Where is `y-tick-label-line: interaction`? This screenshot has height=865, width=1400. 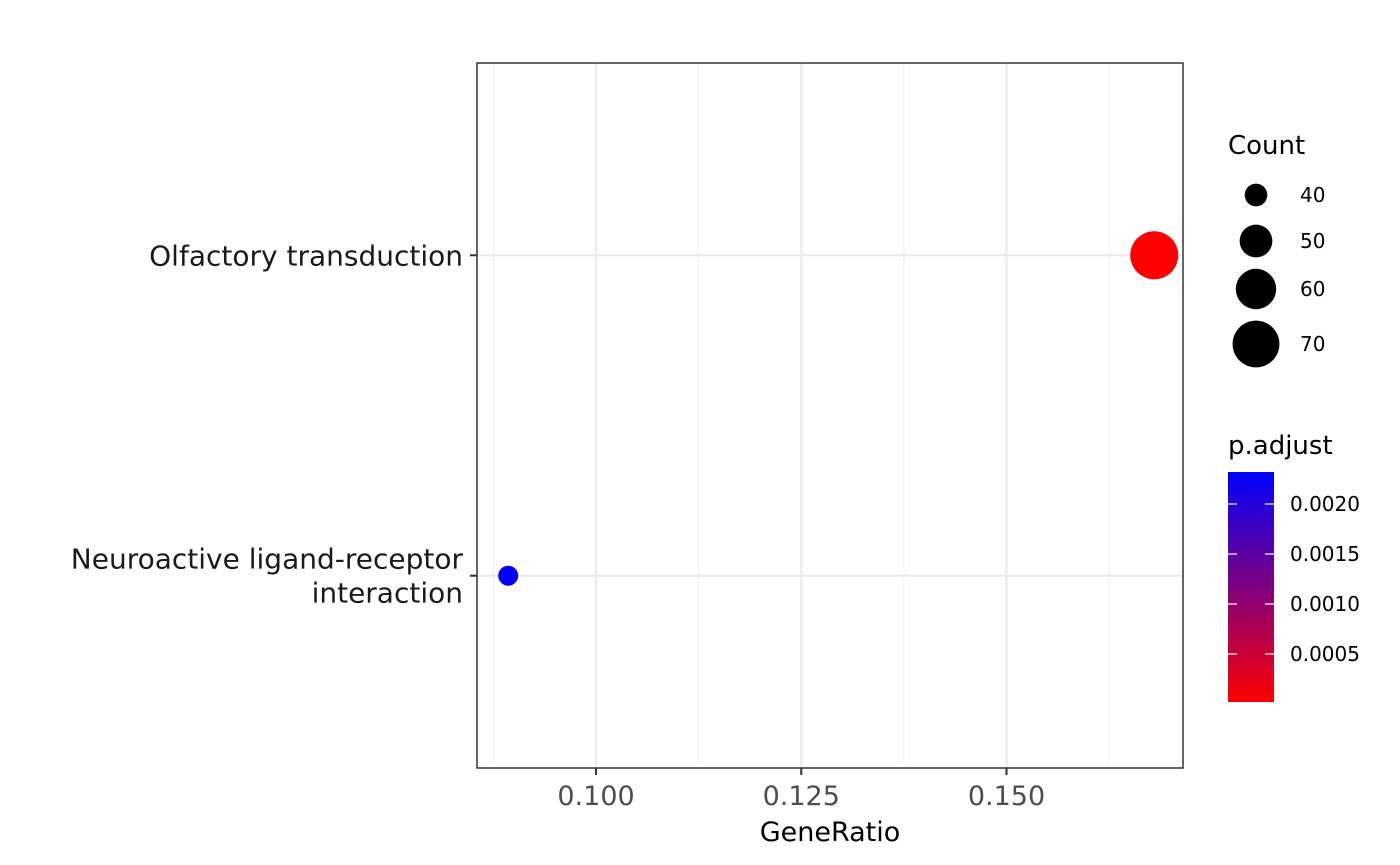 y-tick-label-line: interaction is located at coordinates (387, 593).